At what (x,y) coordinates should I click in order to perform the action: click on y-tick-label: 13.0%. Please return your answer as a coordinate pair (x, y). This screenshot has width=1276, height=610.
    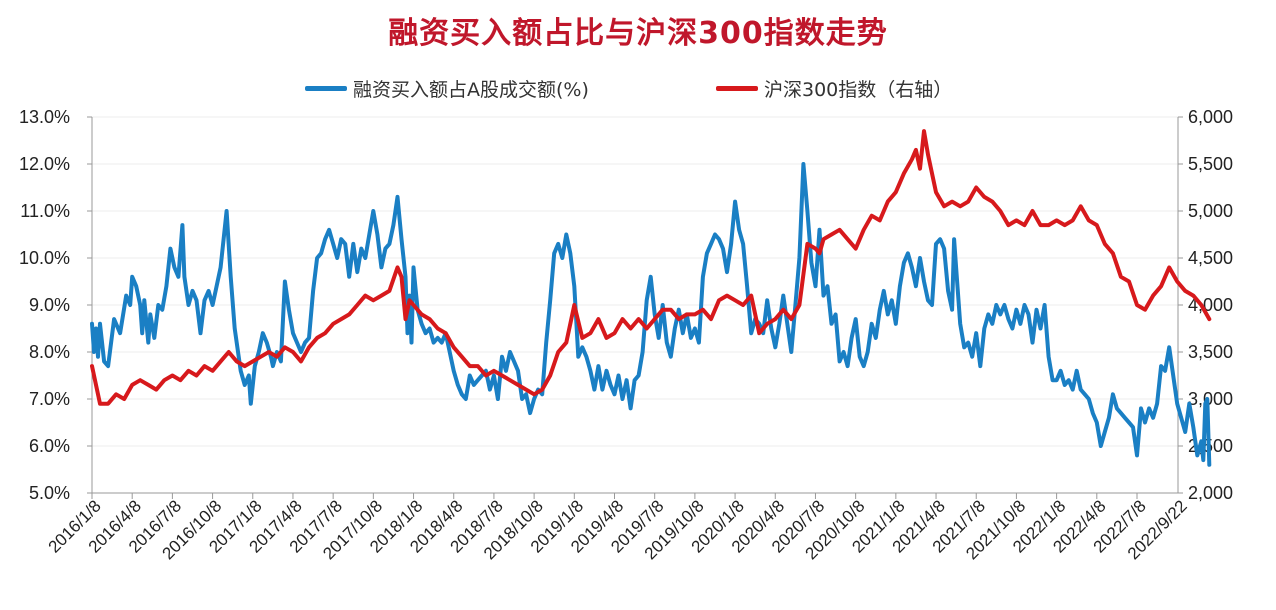
    Looking at the image, I should click on (44, 117).